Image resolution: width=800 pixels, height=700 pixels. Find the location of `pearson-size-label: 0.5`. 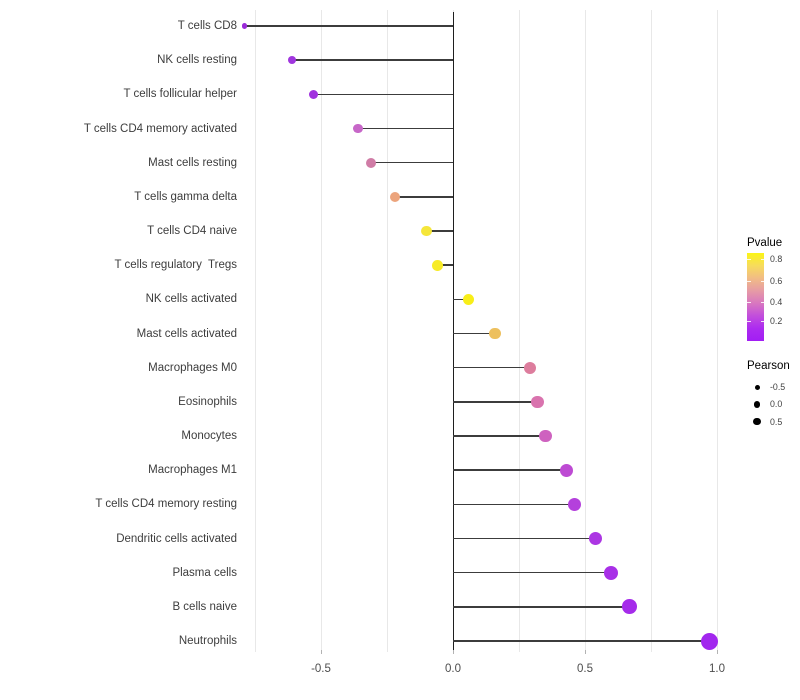

pearson-size-label: 0.5 is located at coordinates (776, 421).